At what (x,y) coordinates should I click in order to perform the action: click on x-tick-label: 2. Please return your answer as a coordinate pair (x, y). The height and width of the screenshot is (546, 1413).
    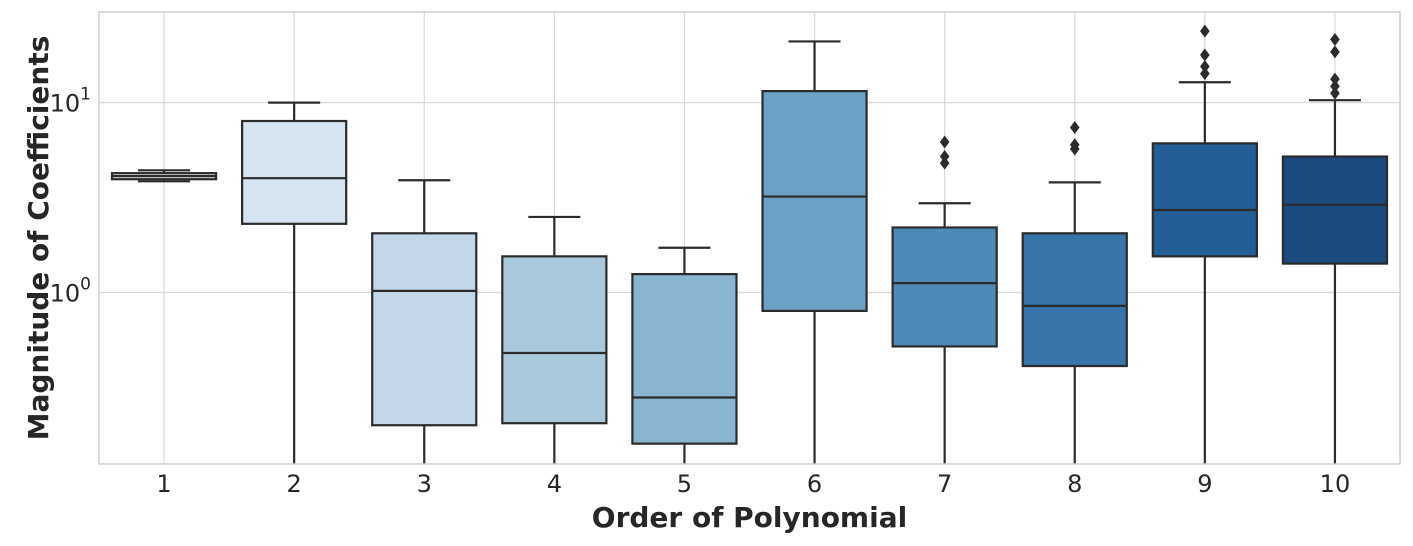
    Looking at the image, I should click on (294, 484).